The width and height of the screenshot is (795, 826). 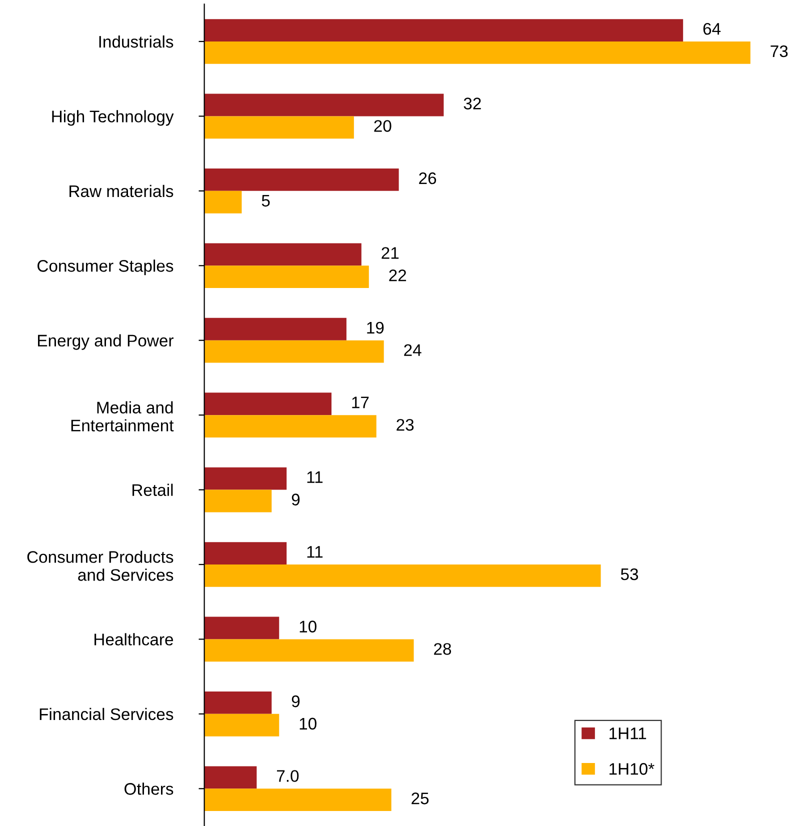 What do you see at coordinates (383, 126) in the screenshot?
I see `data-label: 20` at bounding box center [383, 126].